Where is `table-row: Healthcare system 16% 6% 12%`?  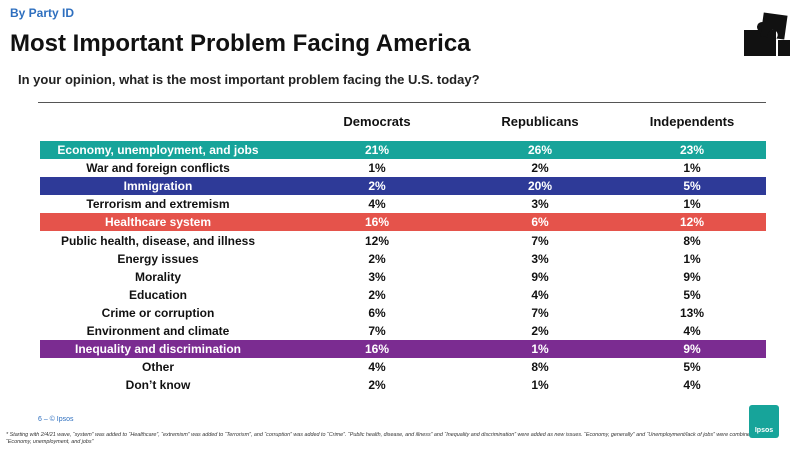
table-row: Healthcare system 16% 6% 12% is located at coordinates (403, 222).